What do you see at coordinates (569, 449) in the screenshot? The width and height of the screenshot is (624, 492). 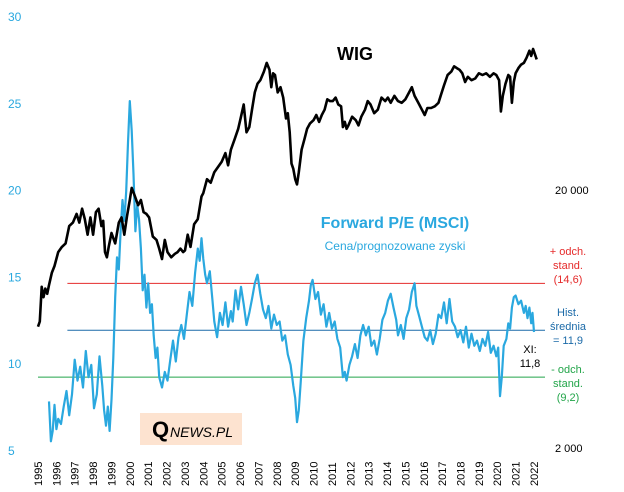 I see `right-tick-label: 2 000` at bounding box center [569, 449].